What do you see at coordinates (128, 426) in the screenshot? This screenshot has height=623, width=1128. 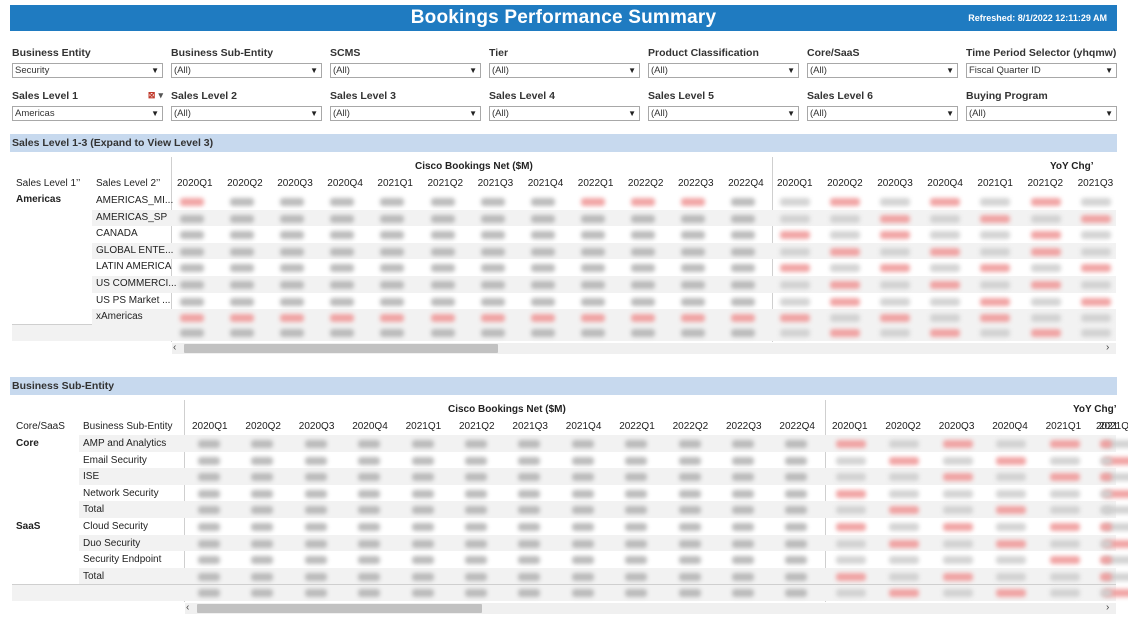 I see `column-header-business-sub-entity: Business Sub-Entity` at bounding box center [128, 426].